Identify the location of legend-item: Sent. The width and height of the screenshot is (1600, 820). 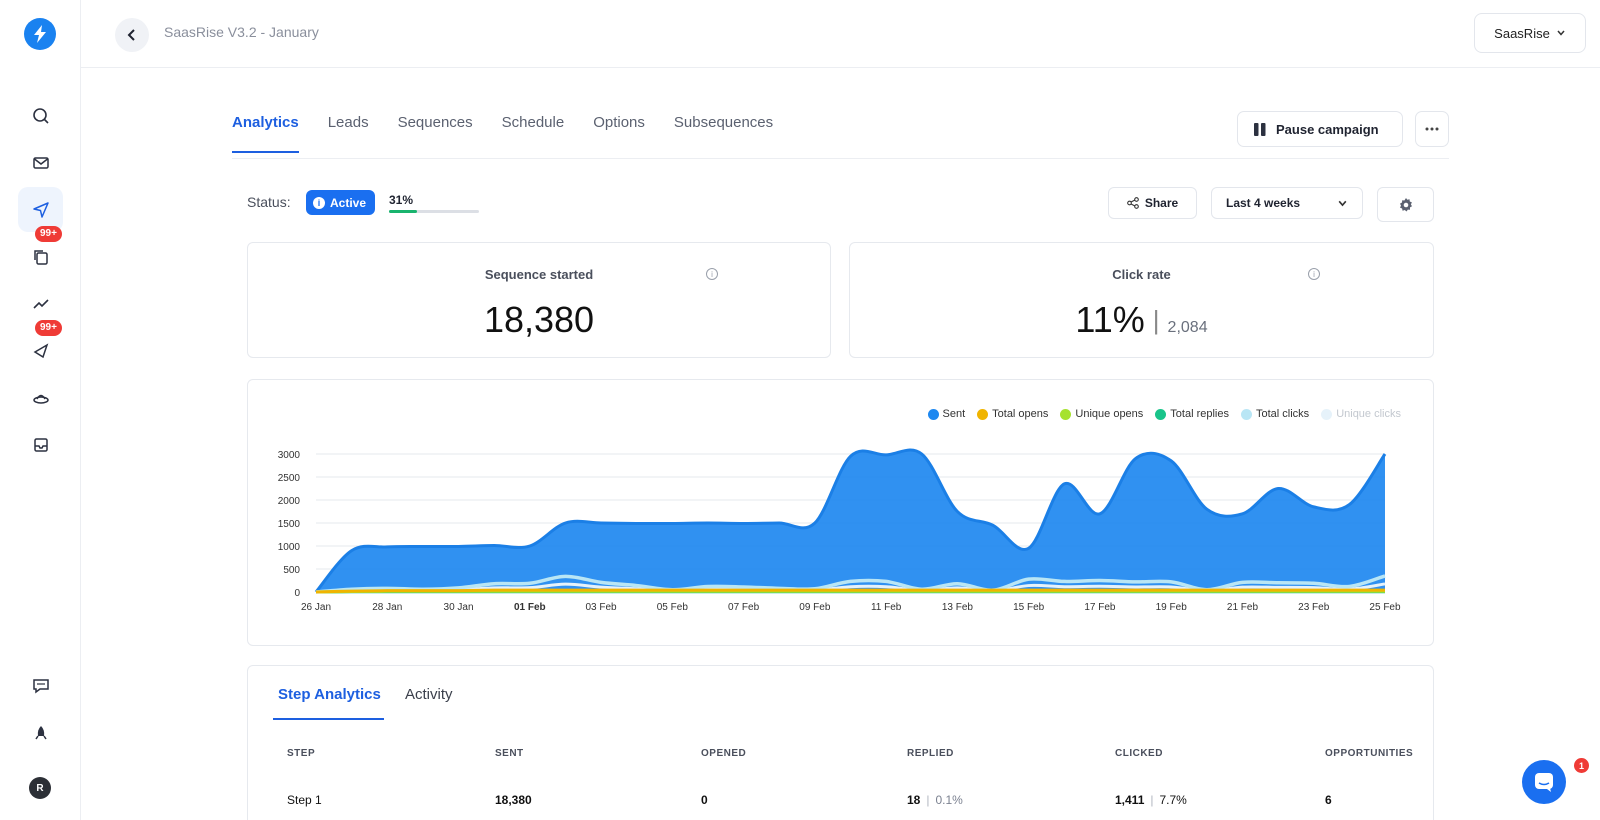
(946, 414).